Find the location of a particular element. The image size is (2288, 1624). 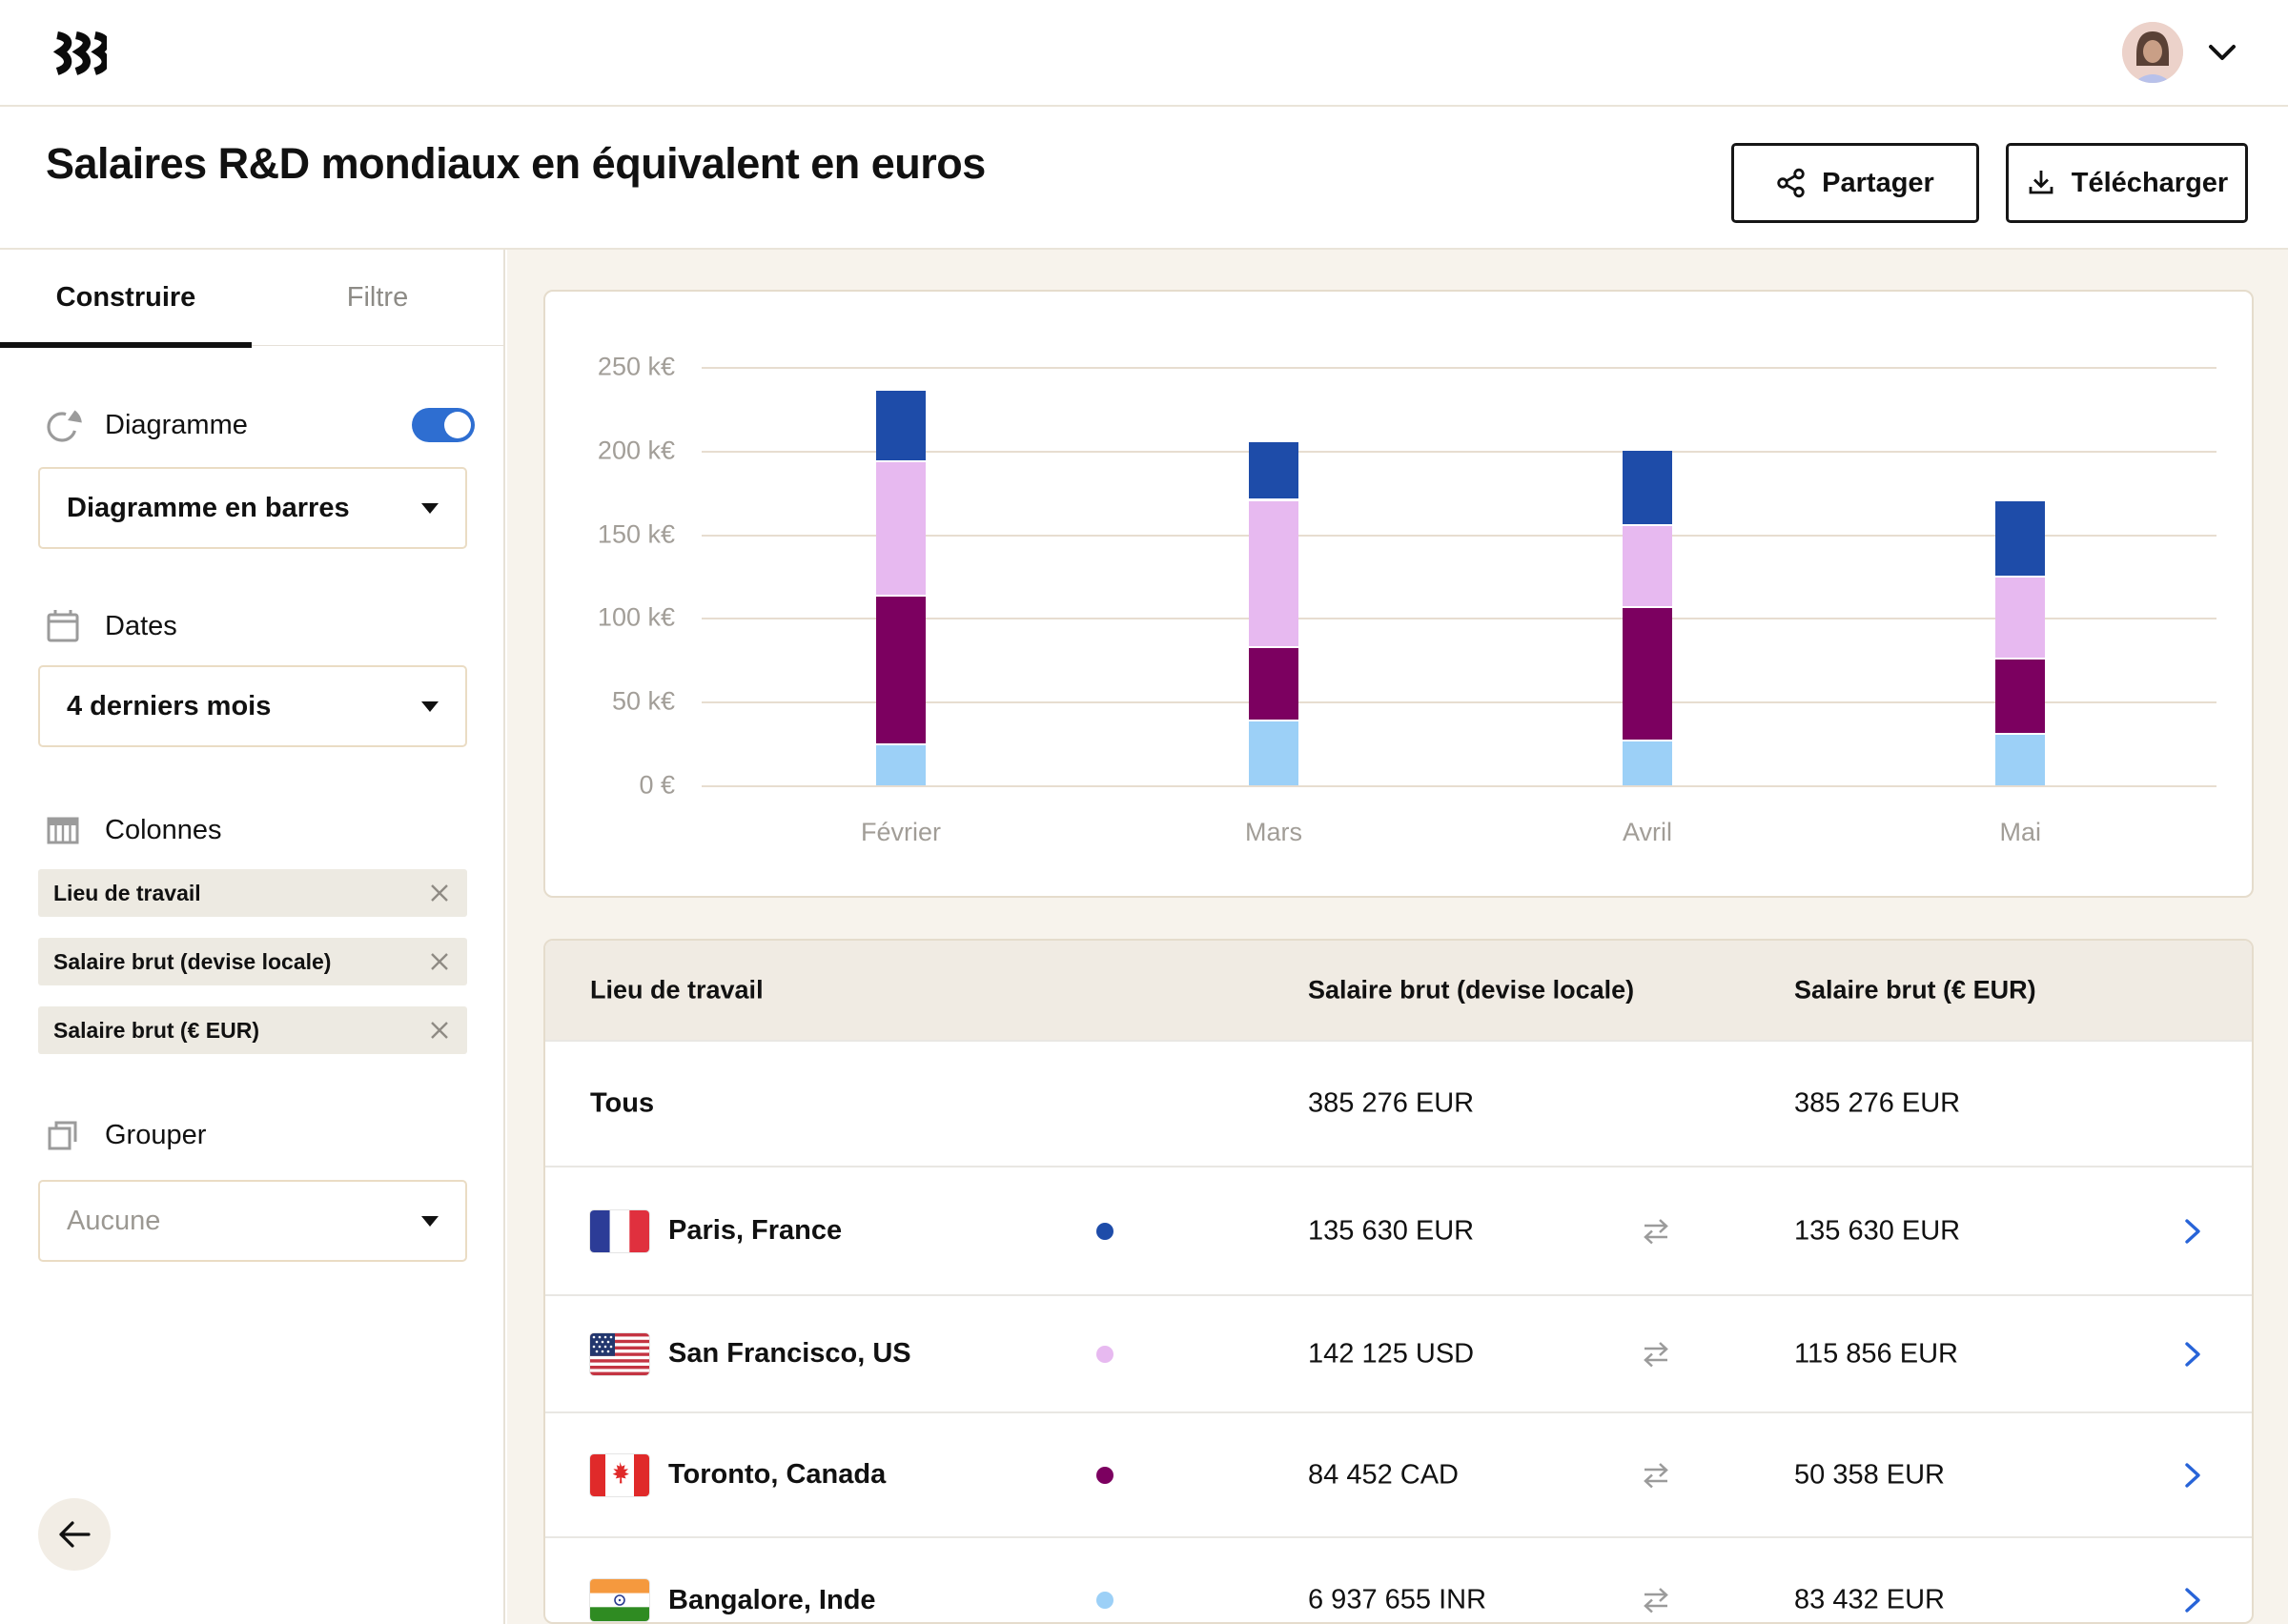

row-location-label: Paris, France is located at coordinates (755, 1230).